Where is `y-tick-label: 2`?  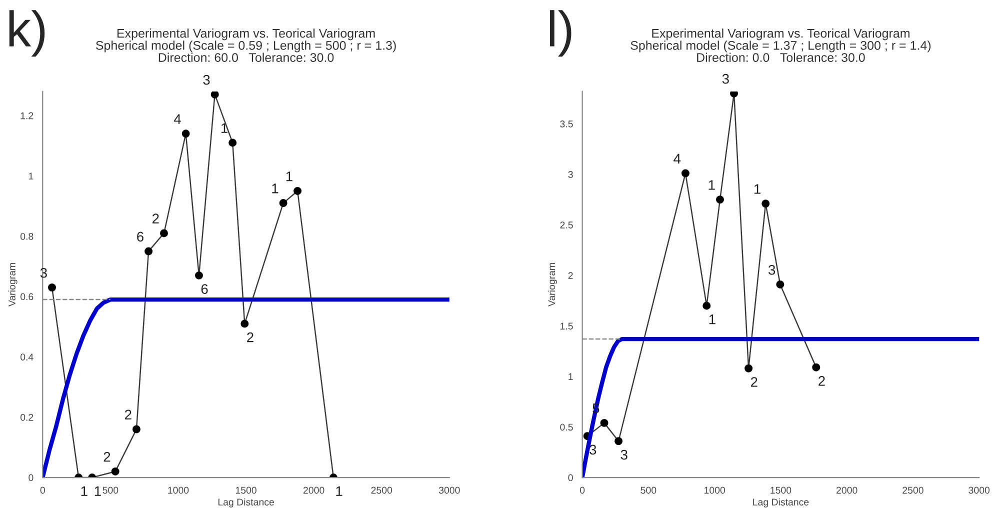 y-tick-label: 2 is located at coordinates (570, 275).